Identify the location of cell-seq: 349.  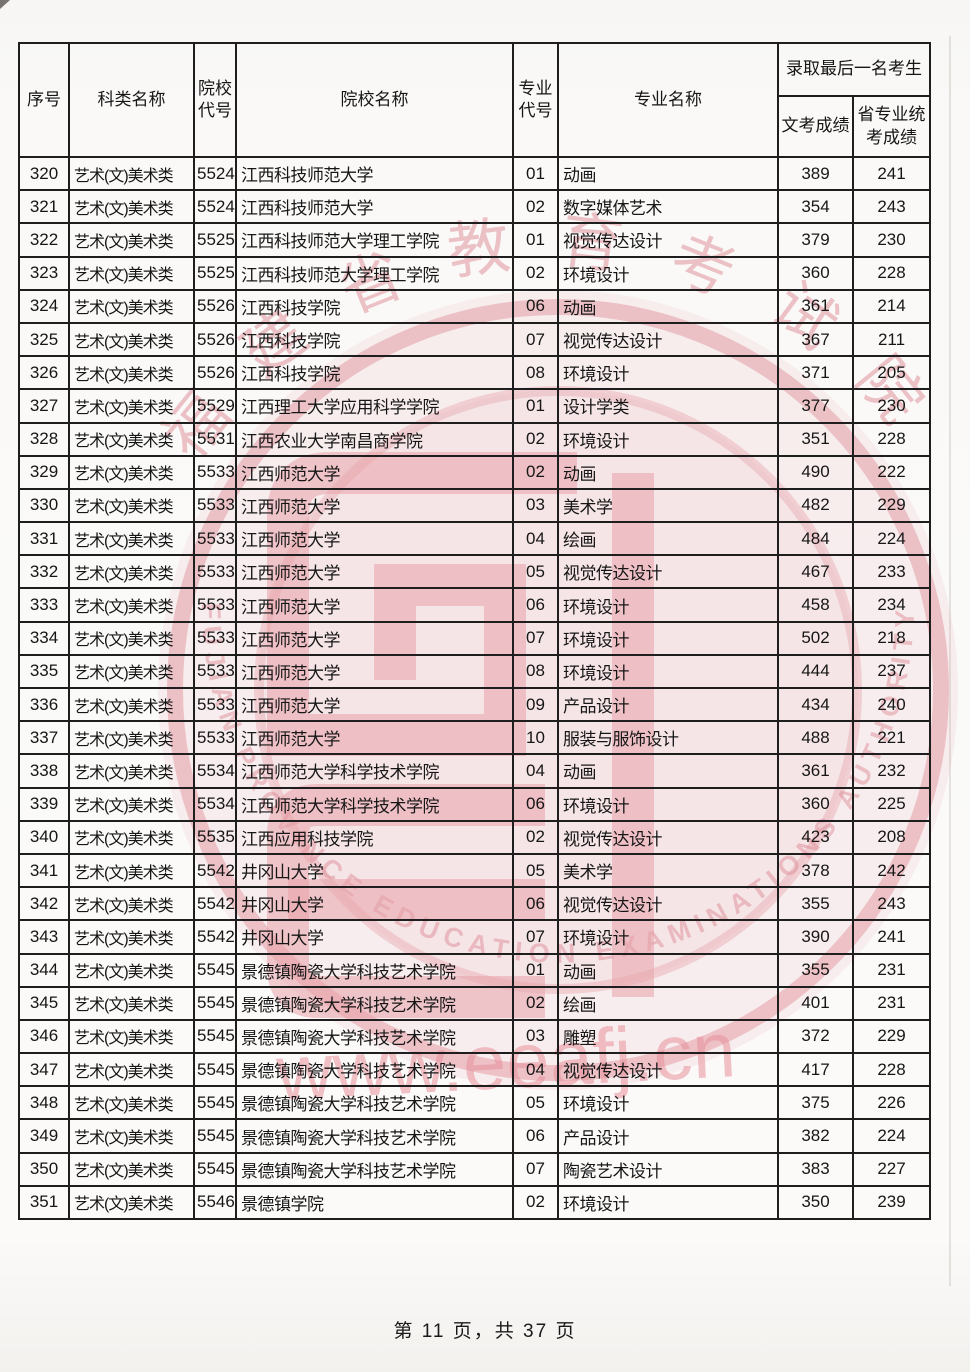
(44, 1136).